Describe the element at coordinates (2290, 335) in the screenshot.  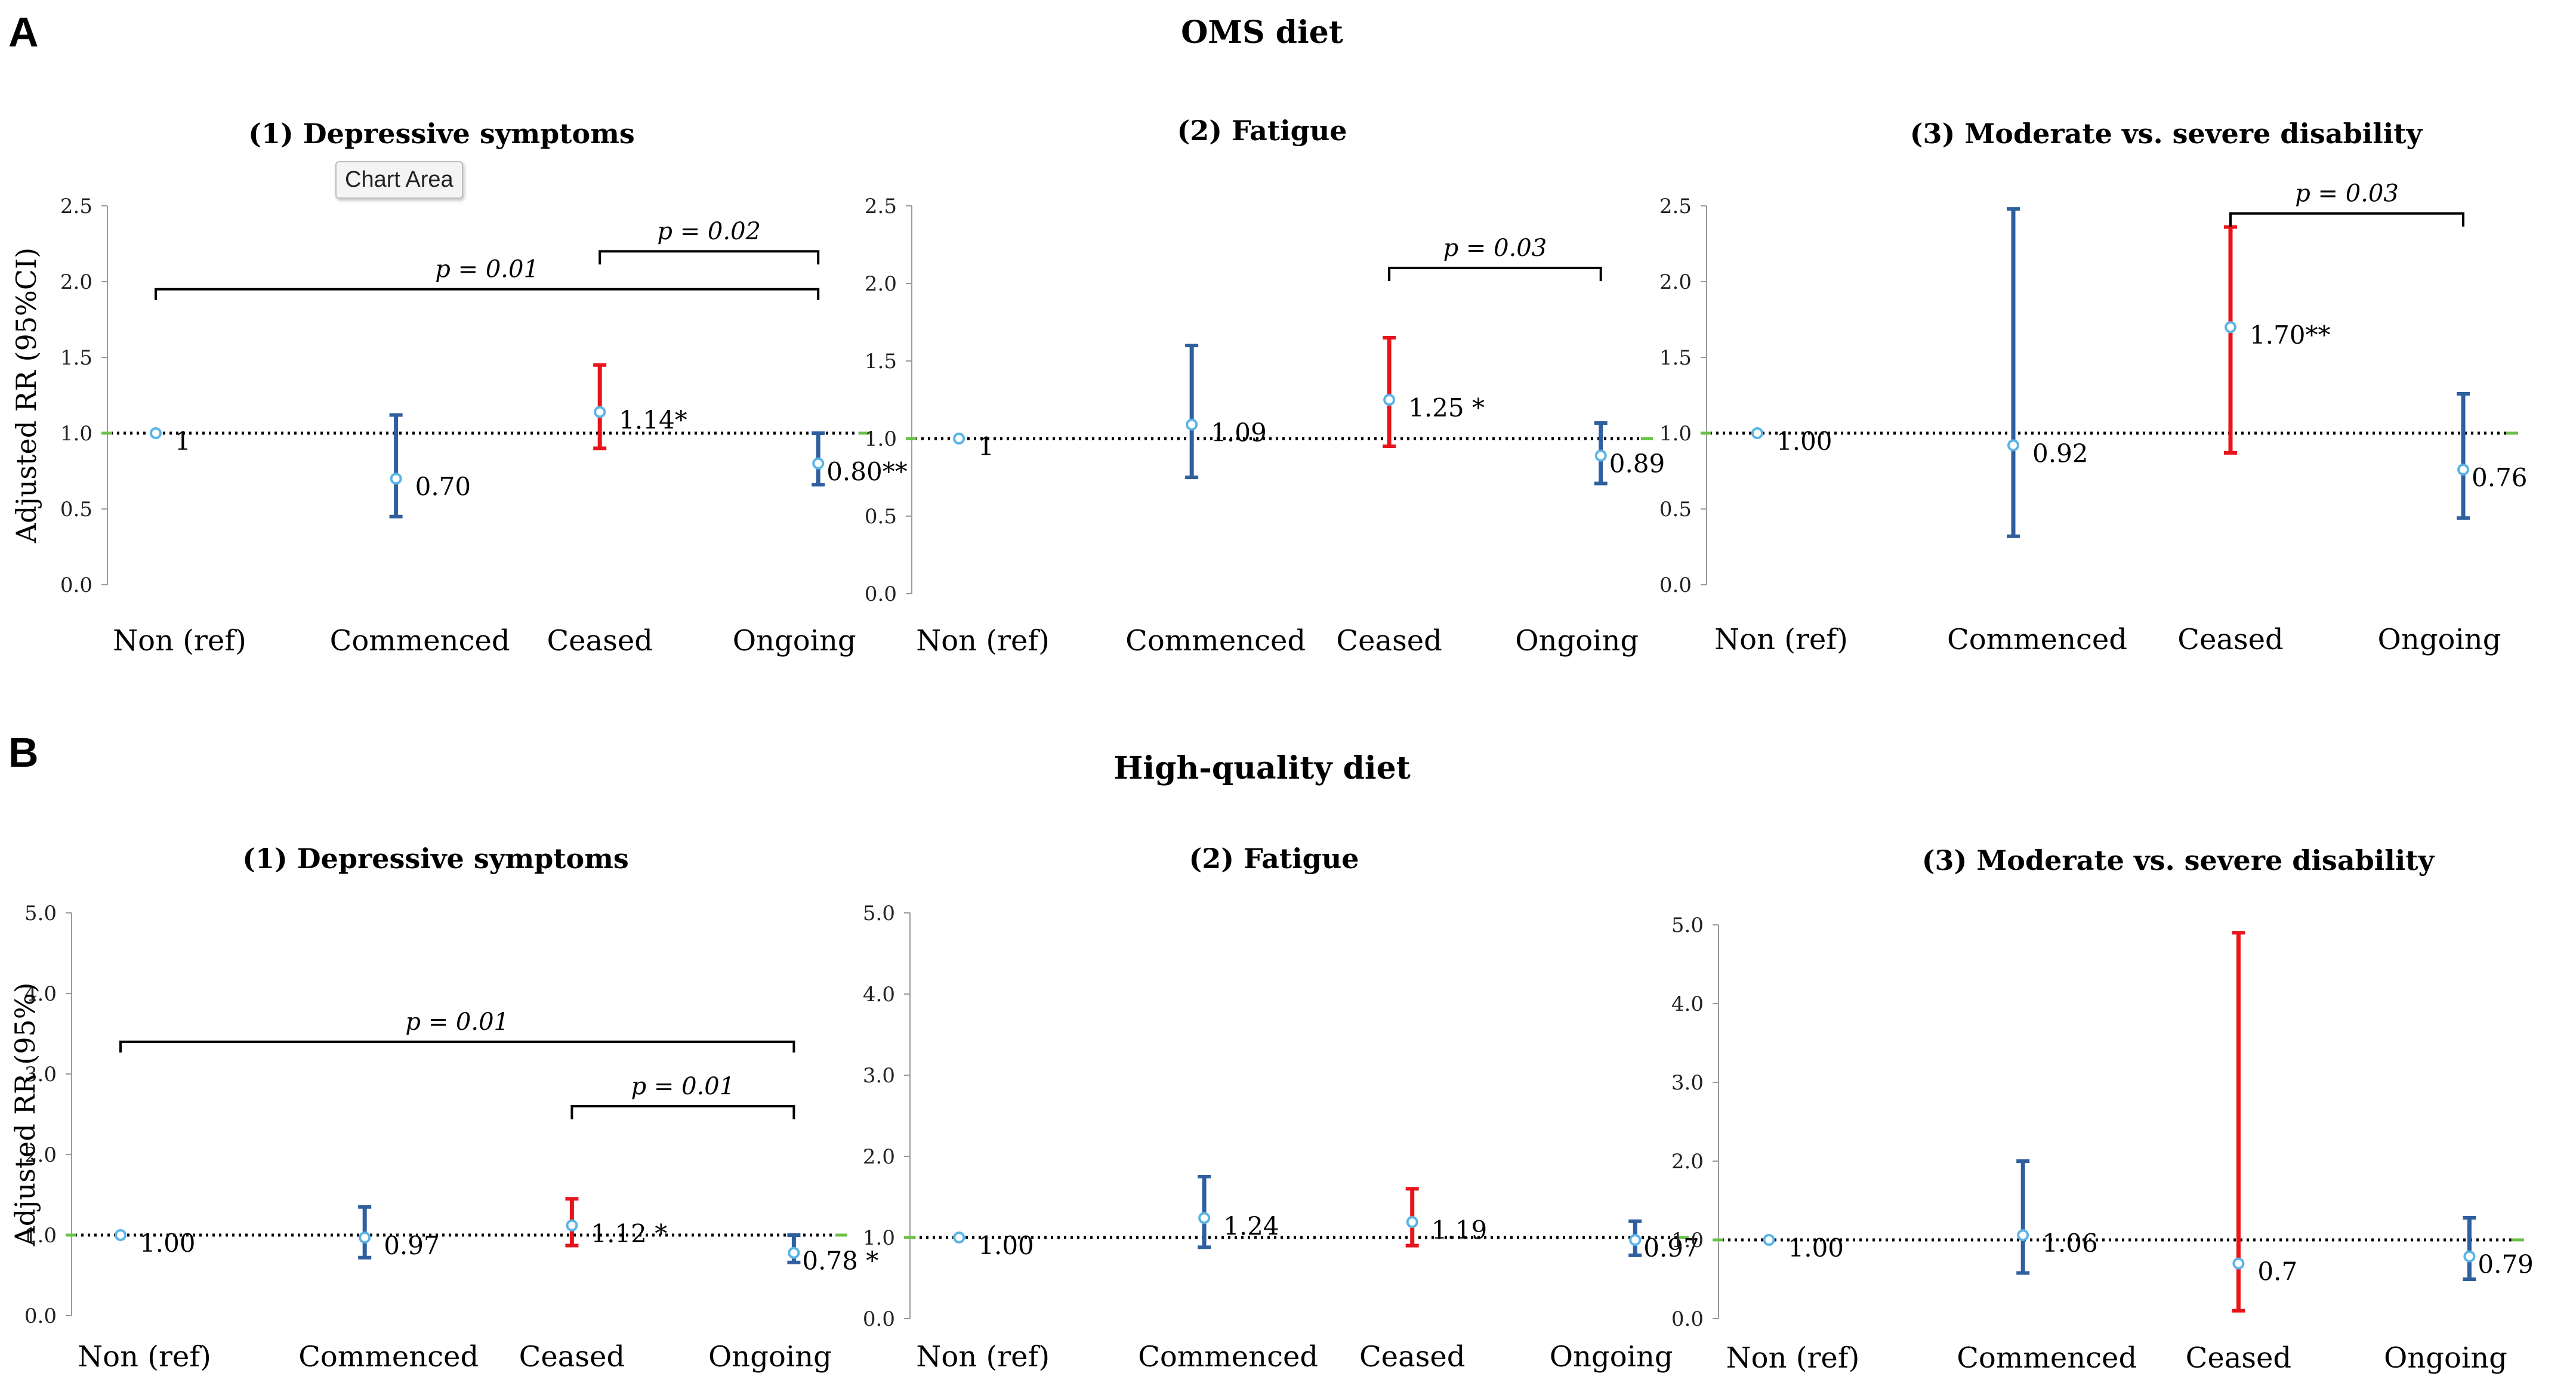
I see `value-label: 1.70**` at that location.